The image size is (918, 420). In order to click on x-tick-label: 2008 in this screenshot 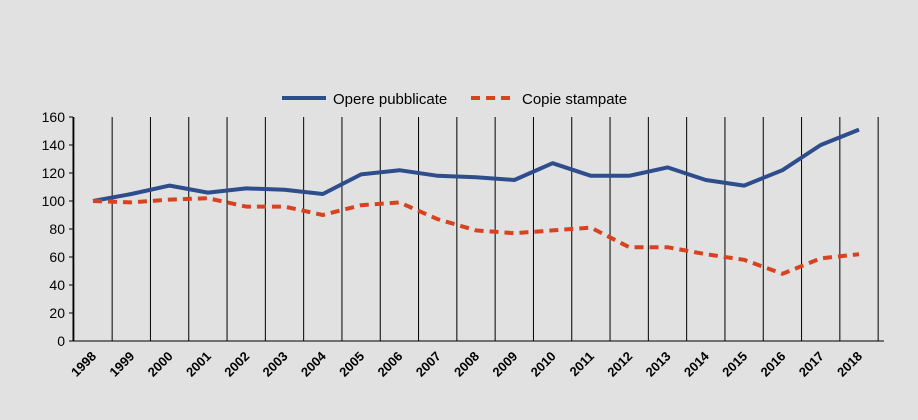, I will do `click(466, 364)`.